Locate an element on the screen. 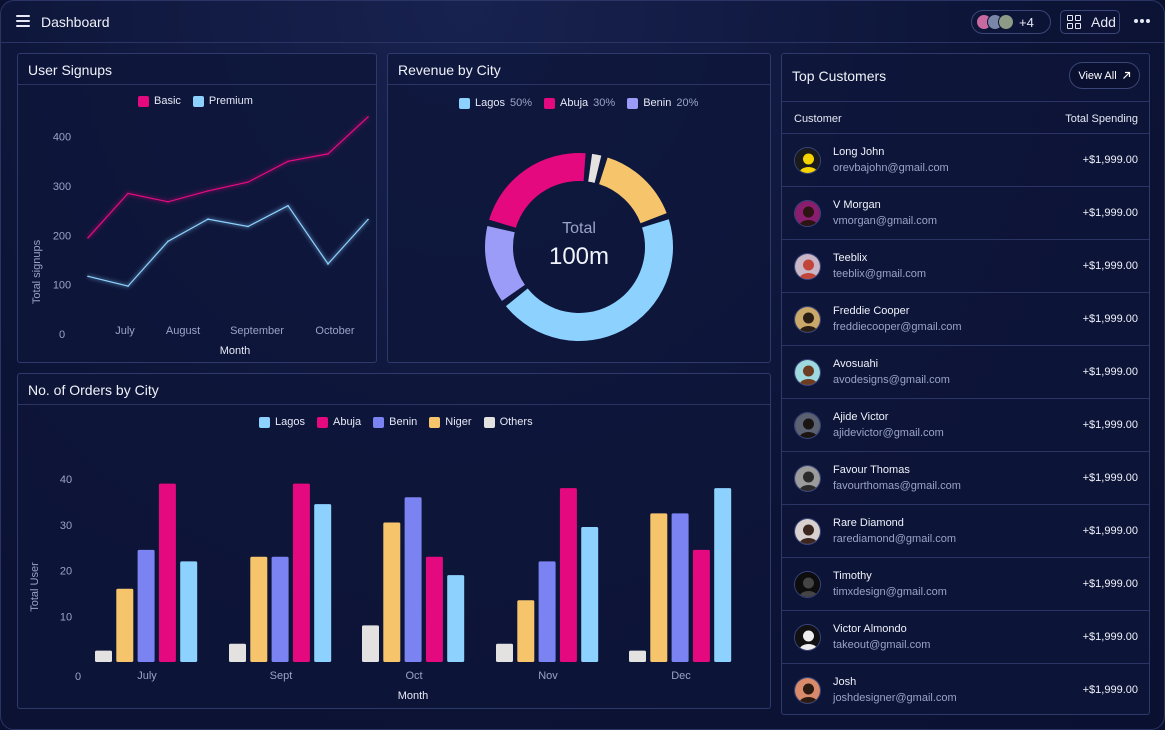 This screenshot has height=730, width=1165. table-row: Josh joshdesigner@gmail.com +$1,999.00 is located at coordinates (965, 690).